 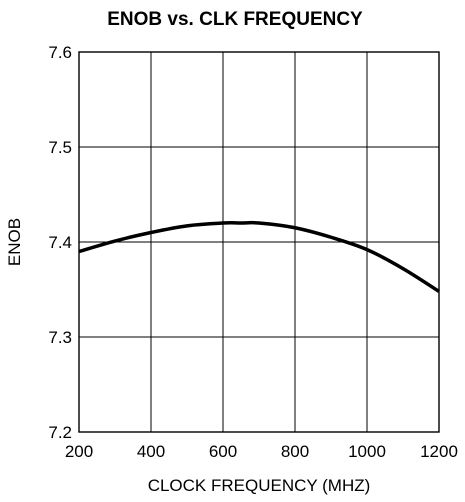 I want to click on series-line, so click(x=259, y=256).